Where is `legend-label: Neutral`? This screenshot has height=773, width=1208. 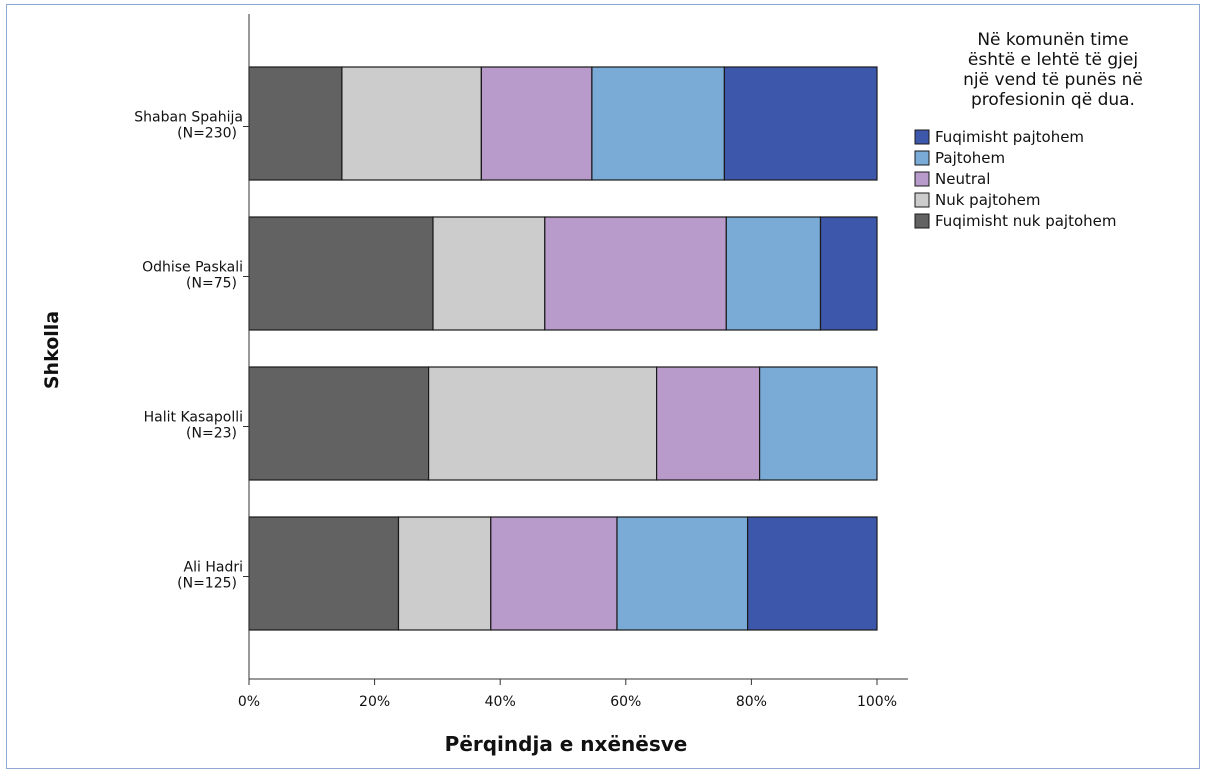 legend-label: Neutral is located at coordinates (962, 179).